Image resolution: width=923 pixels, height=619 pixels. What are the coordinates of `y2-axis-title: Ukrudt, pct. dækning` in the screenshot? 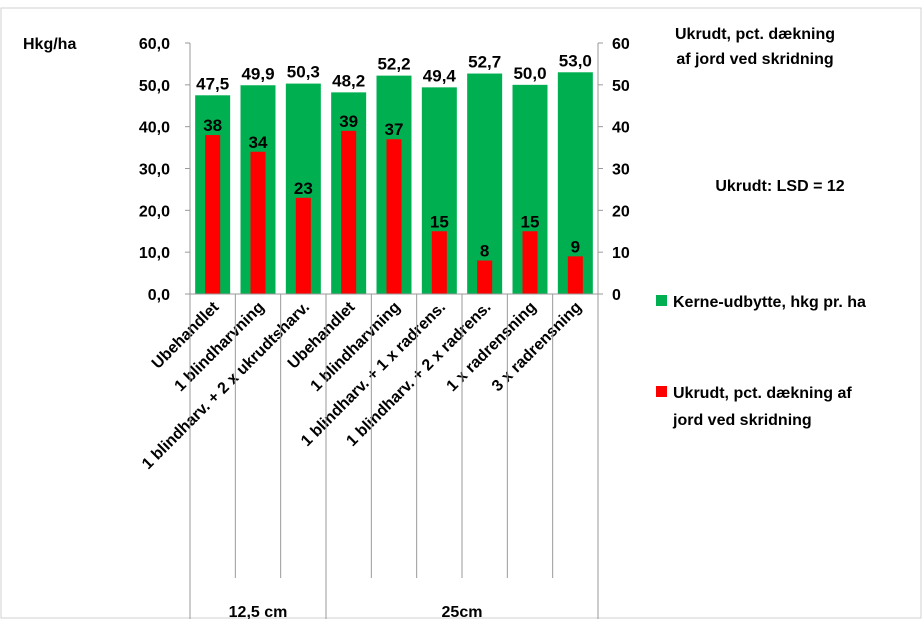 It's located at (755, 34).